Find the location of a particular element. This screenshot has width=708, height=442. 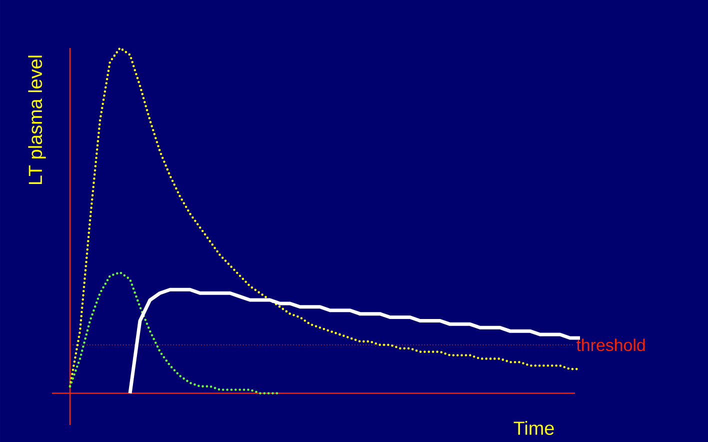

y-axis-title: LT plasma level is located at coordinates (37, 120).